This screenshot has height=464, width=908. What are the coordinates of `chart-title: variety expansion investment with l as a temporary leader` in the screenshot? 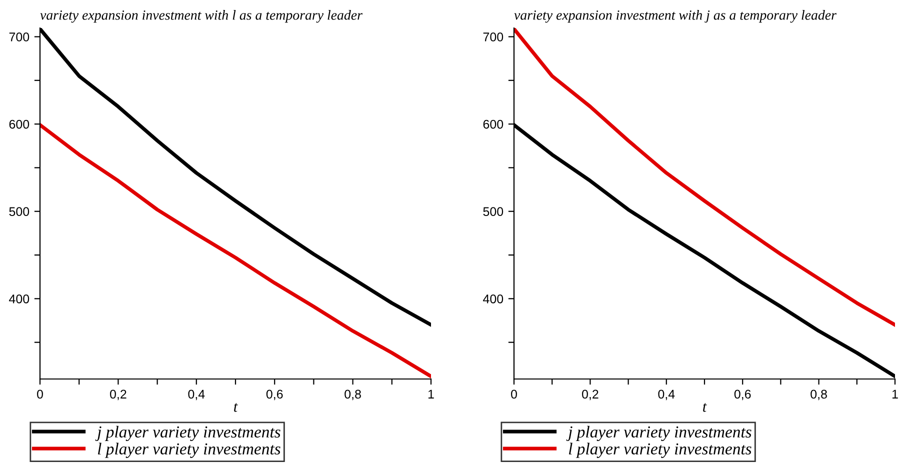 It's located at (201, 16).